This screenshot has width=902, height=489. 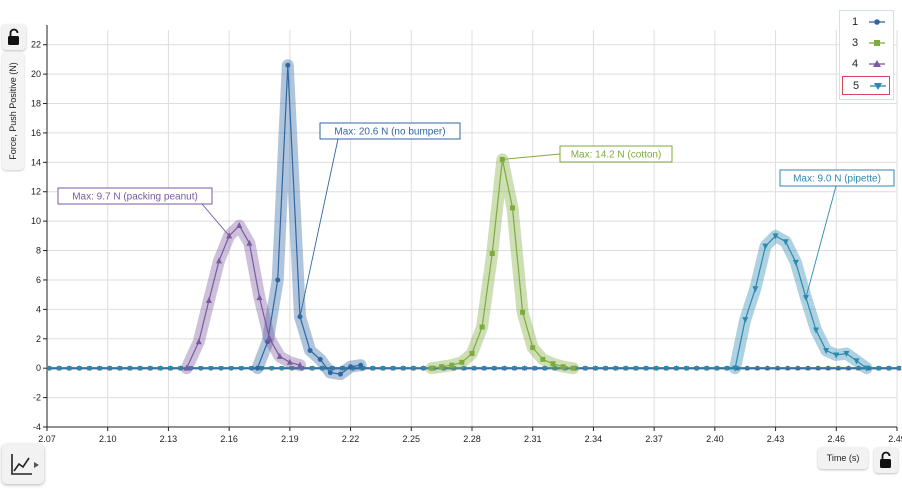 What do you see at coordinates (474, 368) in the screenshot?
I see `baseline-markers` at bounding box center [474, 368].